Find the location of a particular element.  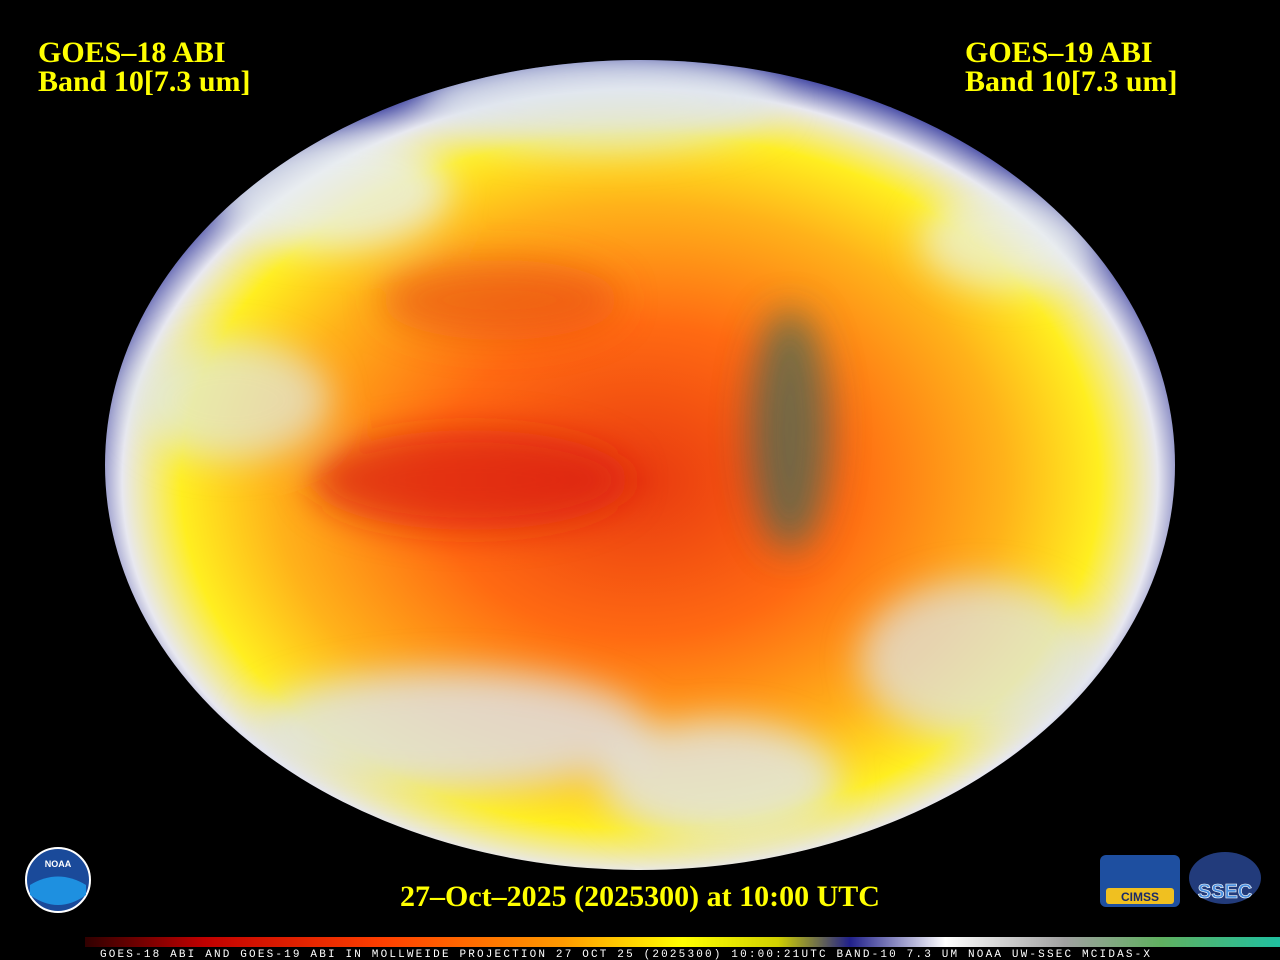

ssec-logo: SSEC is located at coordinates (1225, 878).